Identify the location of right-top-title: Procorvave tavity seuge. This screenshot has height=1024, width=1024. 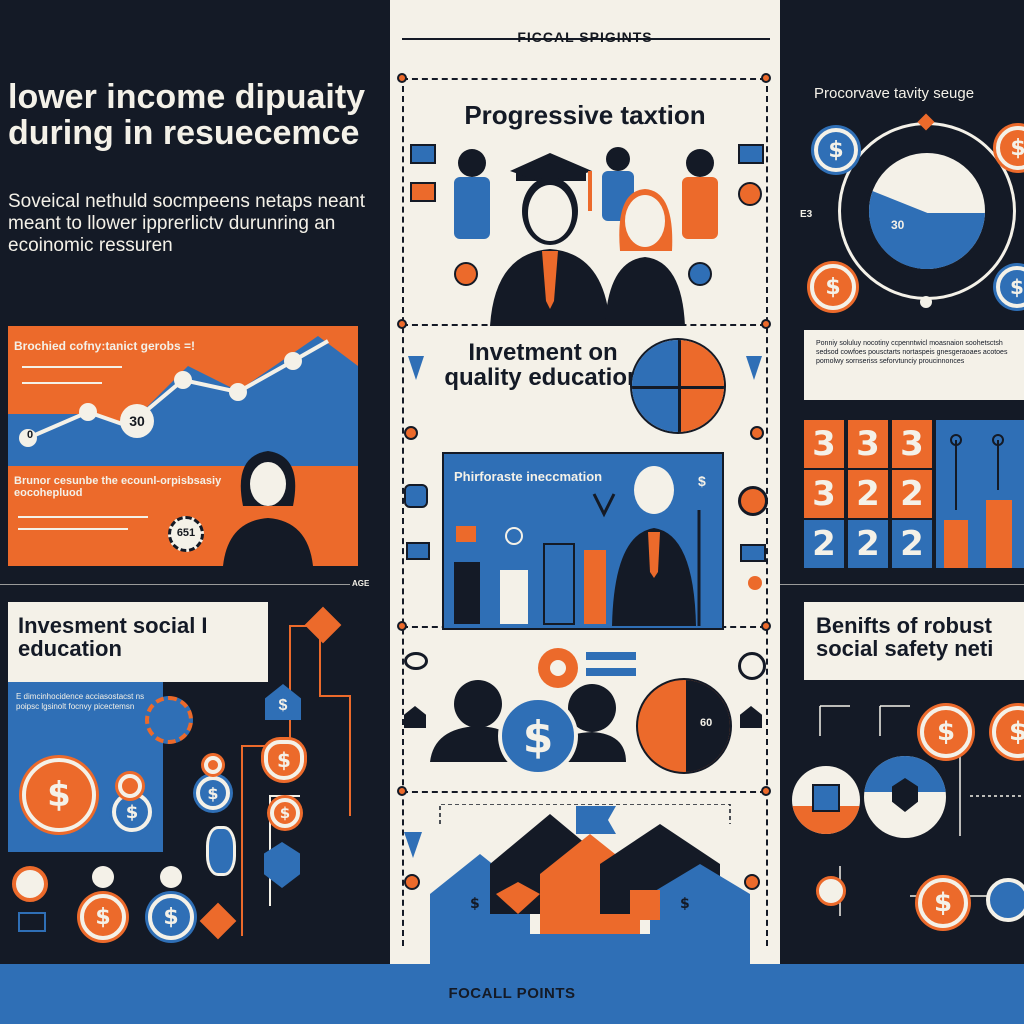
(894, 93).